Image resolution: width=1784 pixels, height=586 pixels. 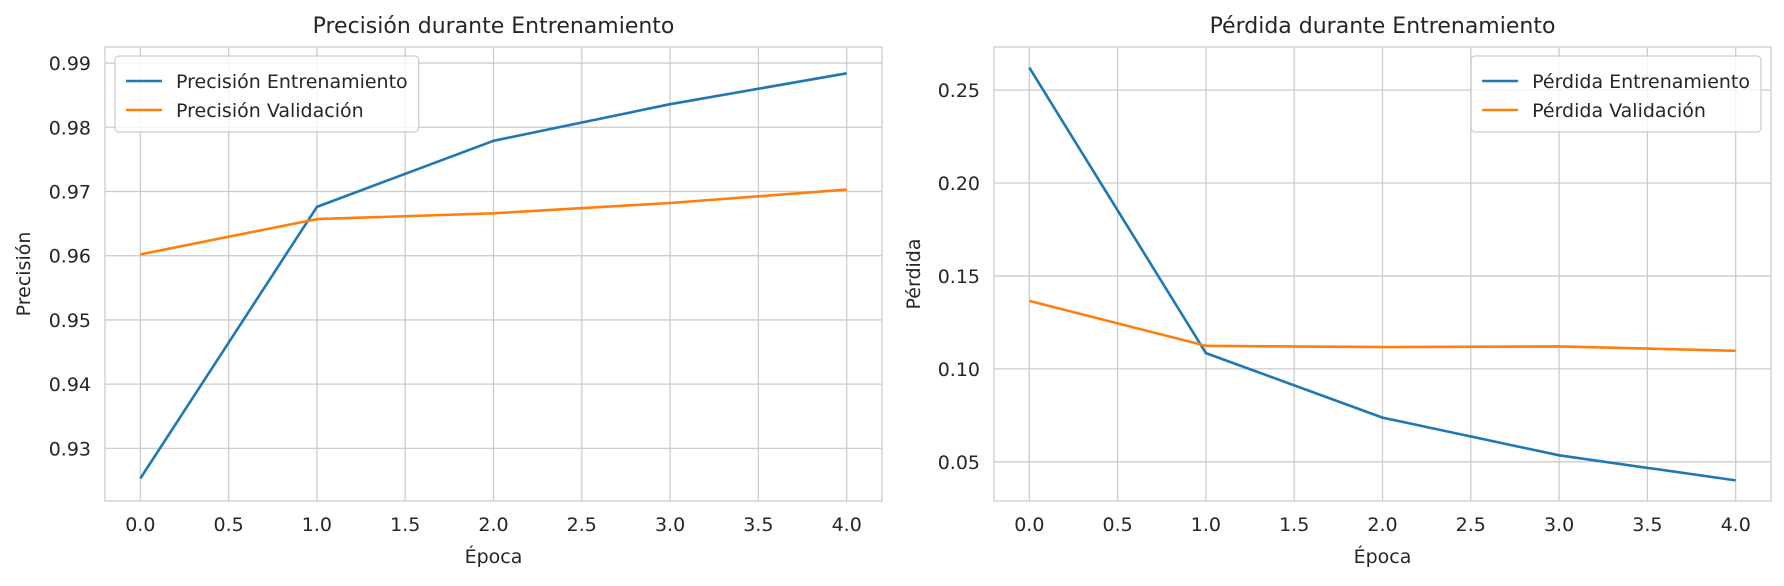 I want to click on loss-x-tick-label: 3.5, so click(x=1647, y=525).